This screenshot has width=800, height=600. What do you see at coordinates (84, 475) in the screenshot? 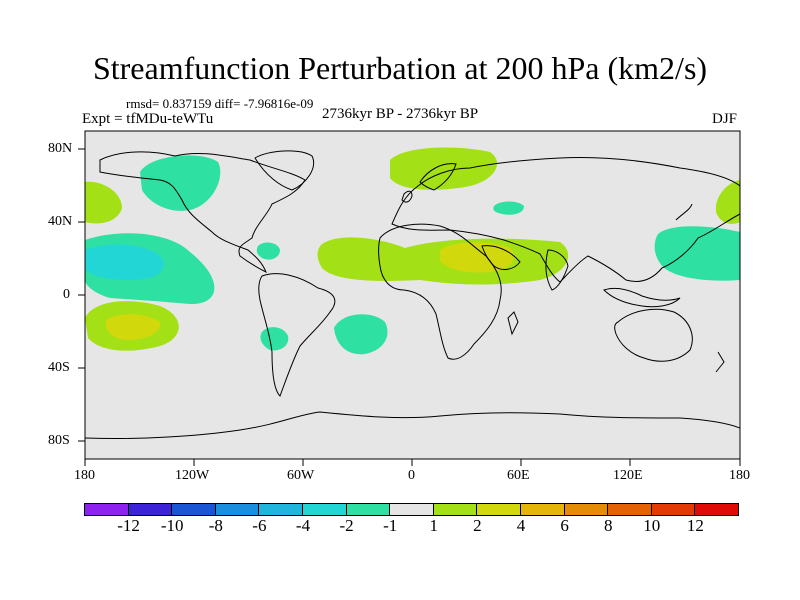
I see `lon-tick-180w: 180` at bounding box center [84, 475].